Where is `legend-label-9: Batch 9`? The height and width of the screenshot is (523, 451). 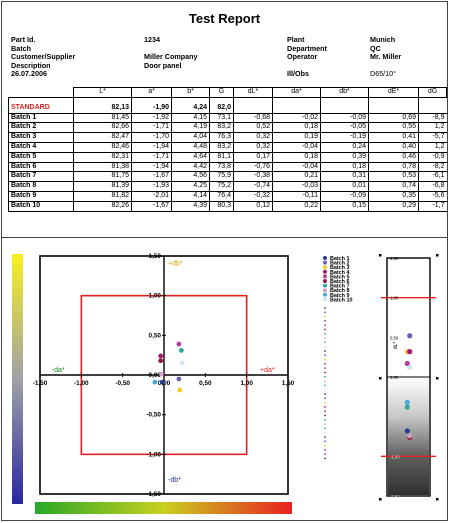
legend-label-9: Batch 9 is located at coordinates (339, 296).